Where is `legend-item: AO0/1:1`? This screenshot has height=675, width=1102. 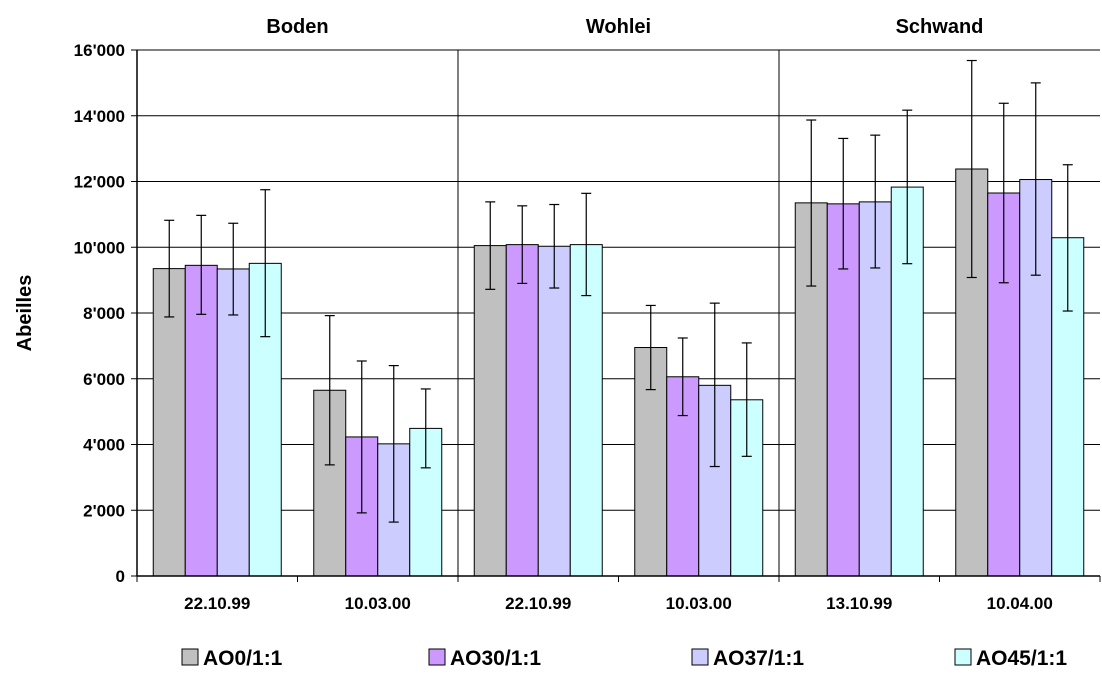
legend-item: AO0/1:1 is located at coordinates (232, 658).